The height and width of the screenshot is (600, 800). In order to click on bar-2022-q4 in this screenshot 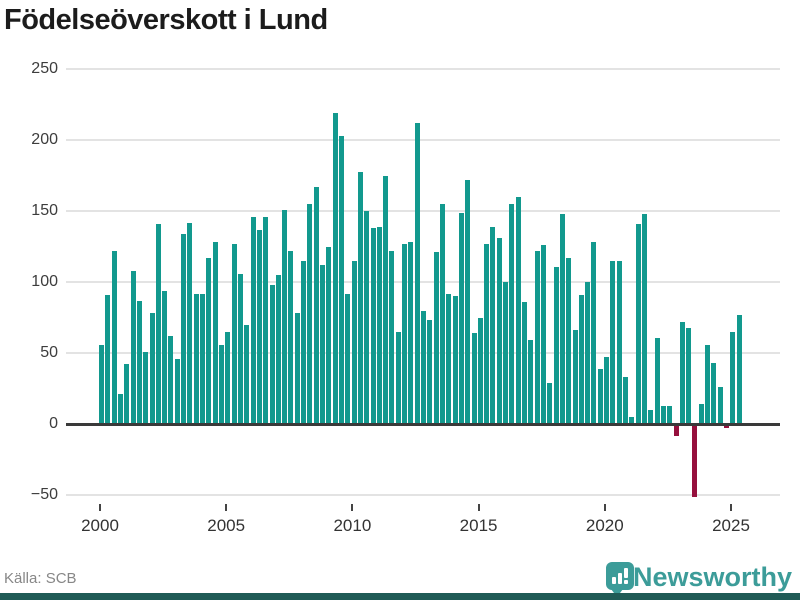, I will do `click(676, 431)`.